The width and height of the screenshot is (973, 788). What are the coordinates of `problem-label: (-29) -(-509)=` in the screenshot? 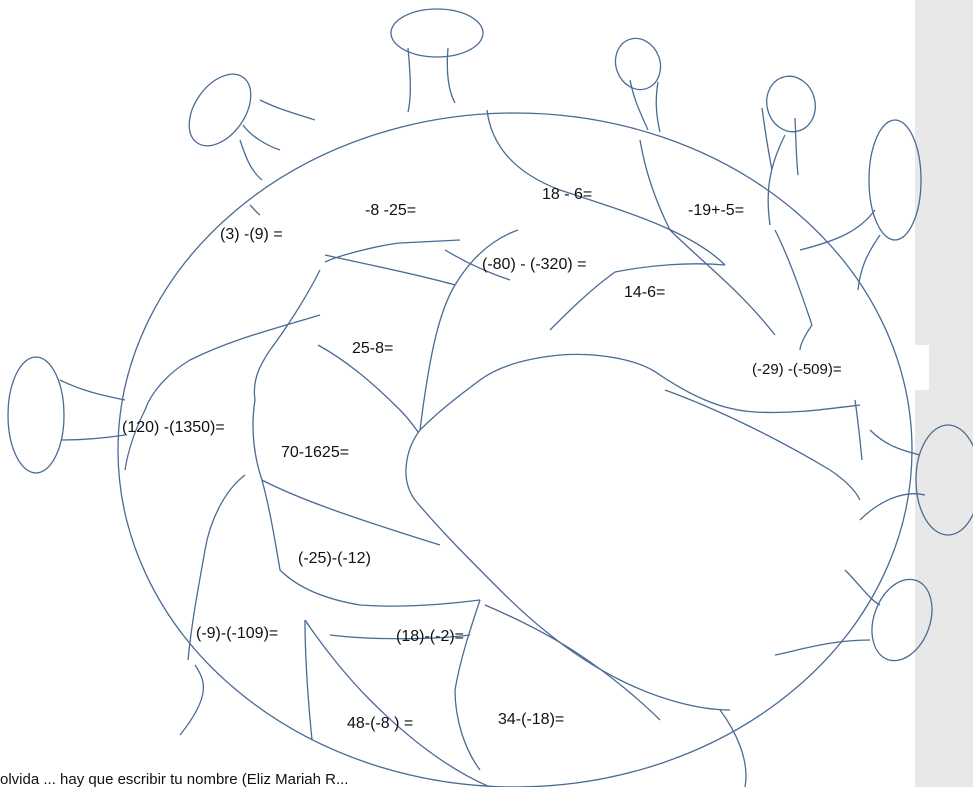 It's located at (797, 370).